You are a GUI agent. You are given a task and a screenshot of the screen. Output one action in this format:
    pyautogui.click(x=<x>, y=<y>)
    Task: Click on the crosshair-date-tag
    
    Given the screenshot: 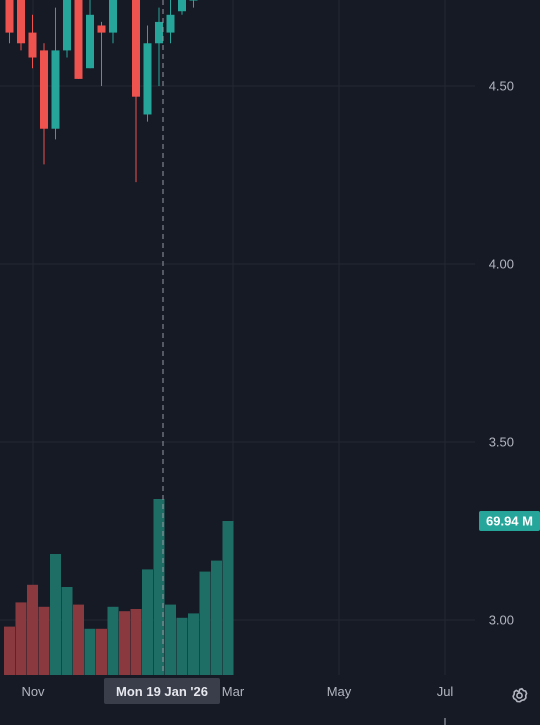 What is the action you would take?
    pyautogui.click(x=162, y=691)
    